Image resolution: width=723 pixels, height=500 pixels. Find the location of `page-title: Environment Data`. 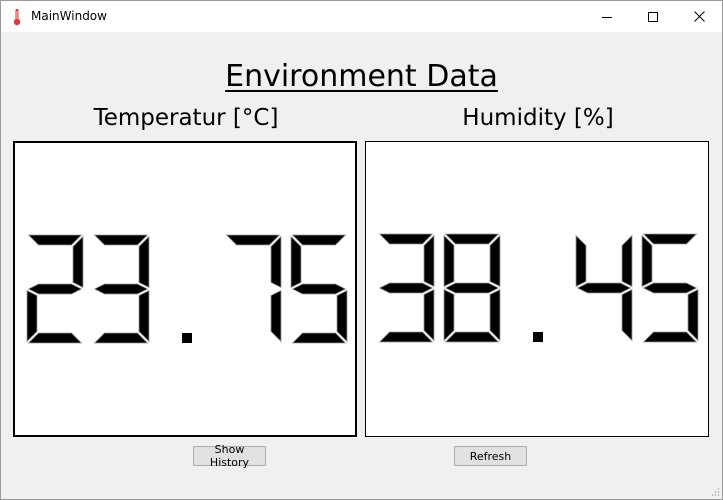

page-title: Environment Data is located at coordinates (361, 76).